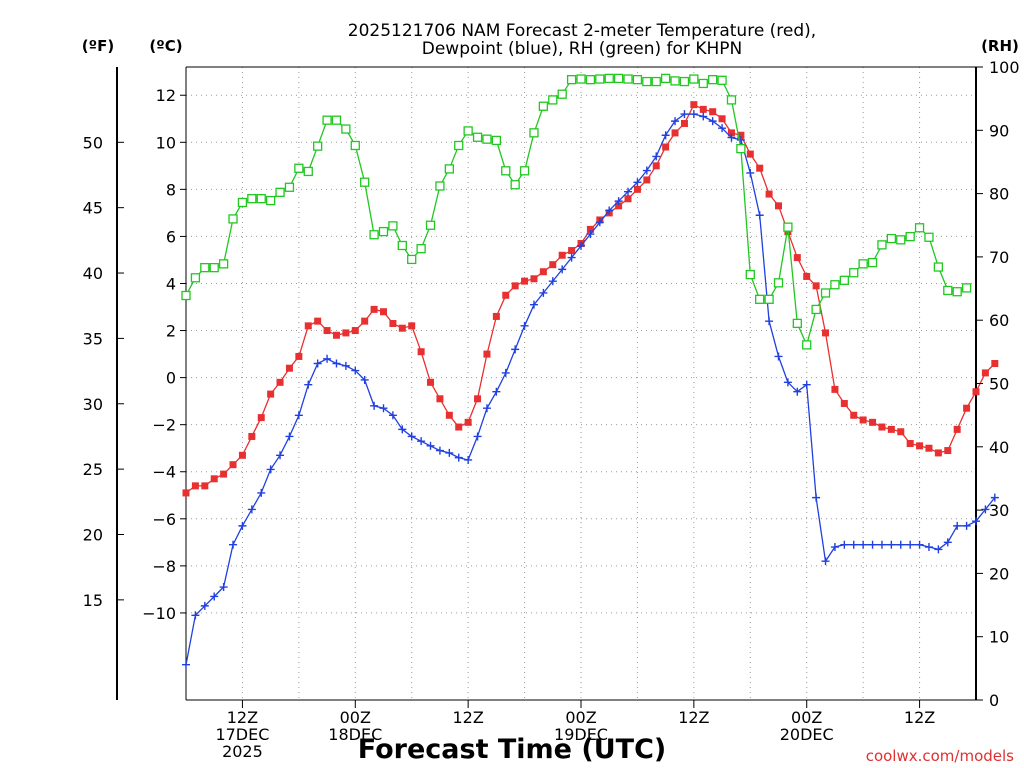 The height and width of the screenshot is (768, 1024). What do you see at coordinates (164, 519) in the screenshot?
I see `celsius-tick-label: −6` at bounding box center [164, 519].